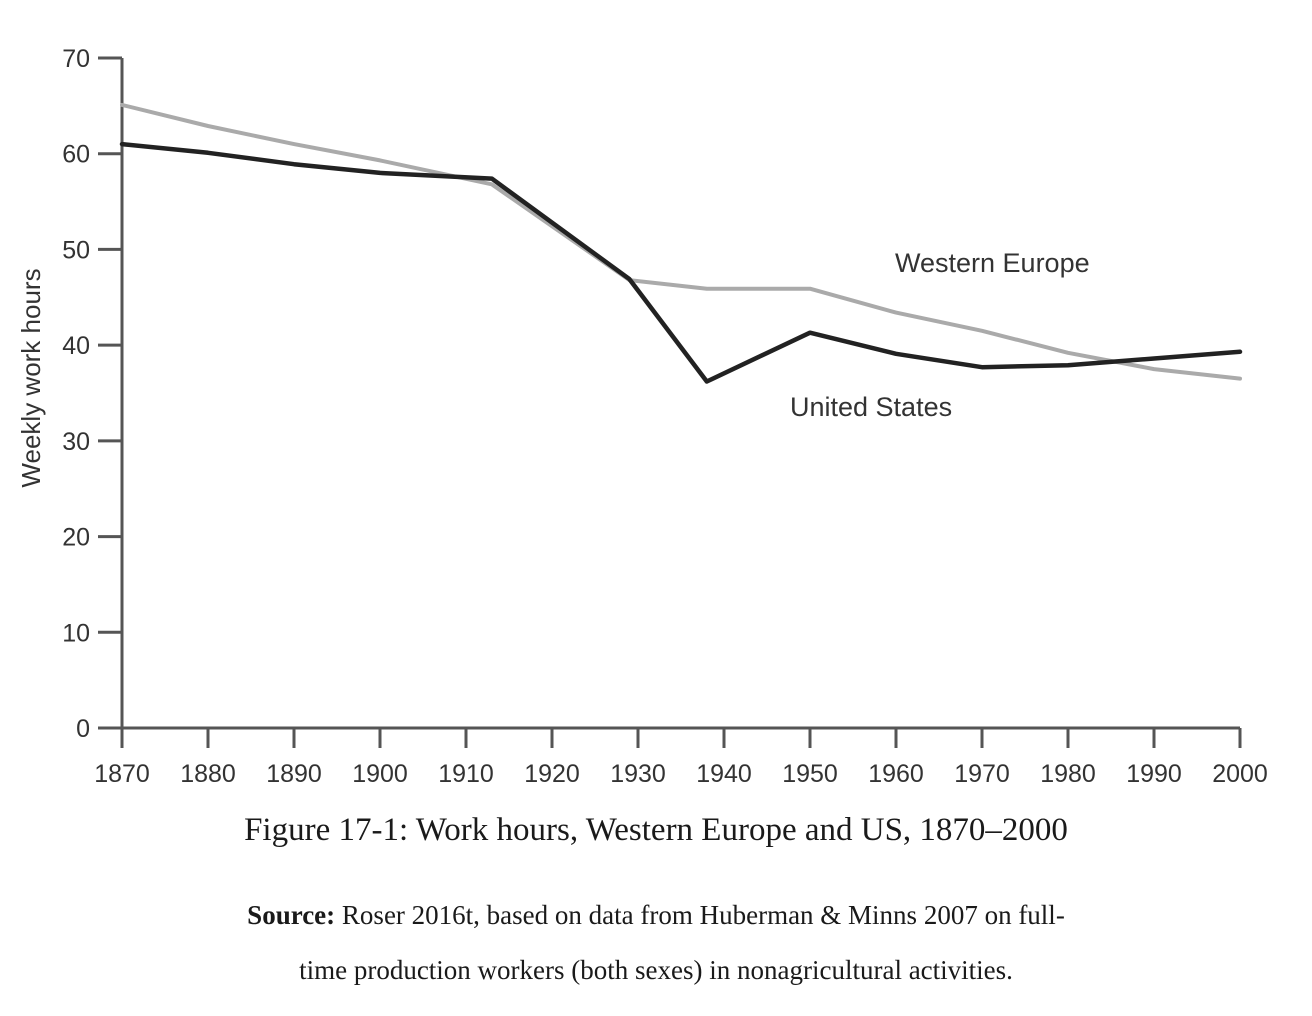 This screenshot has width=1312, height=1016. Describe the element at coordinates (76, 538) in the screenshot. I see `y-tick-label: 20` at that location.